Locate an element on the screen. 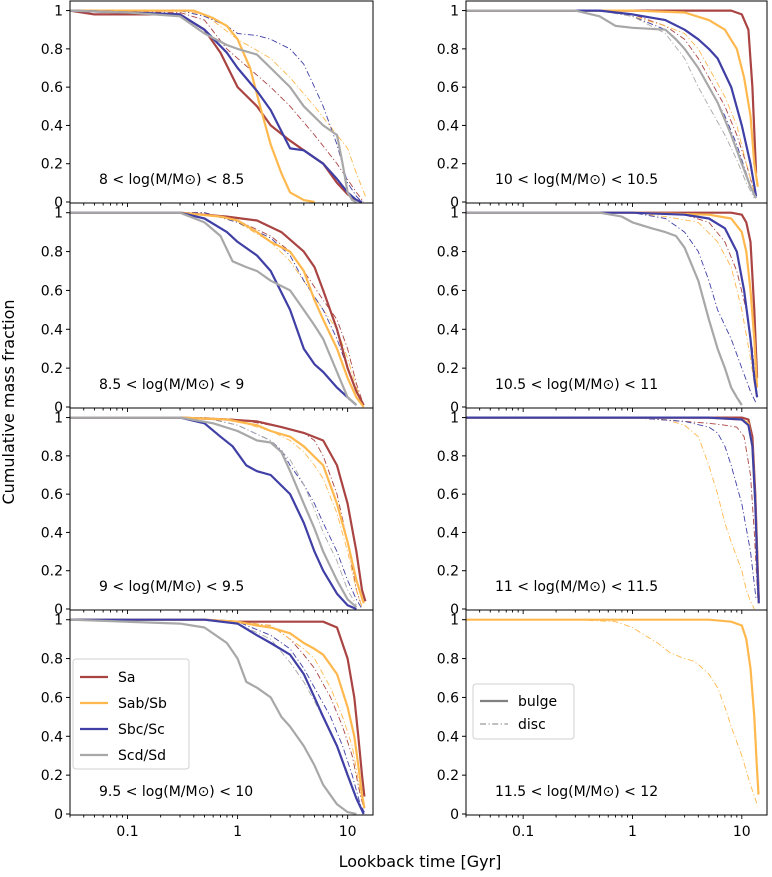 This screenshot has width=772, height=877. mass-bin-label: 11 < log(M/M⊙) < 11.5 is located at coordinates (576, 587).